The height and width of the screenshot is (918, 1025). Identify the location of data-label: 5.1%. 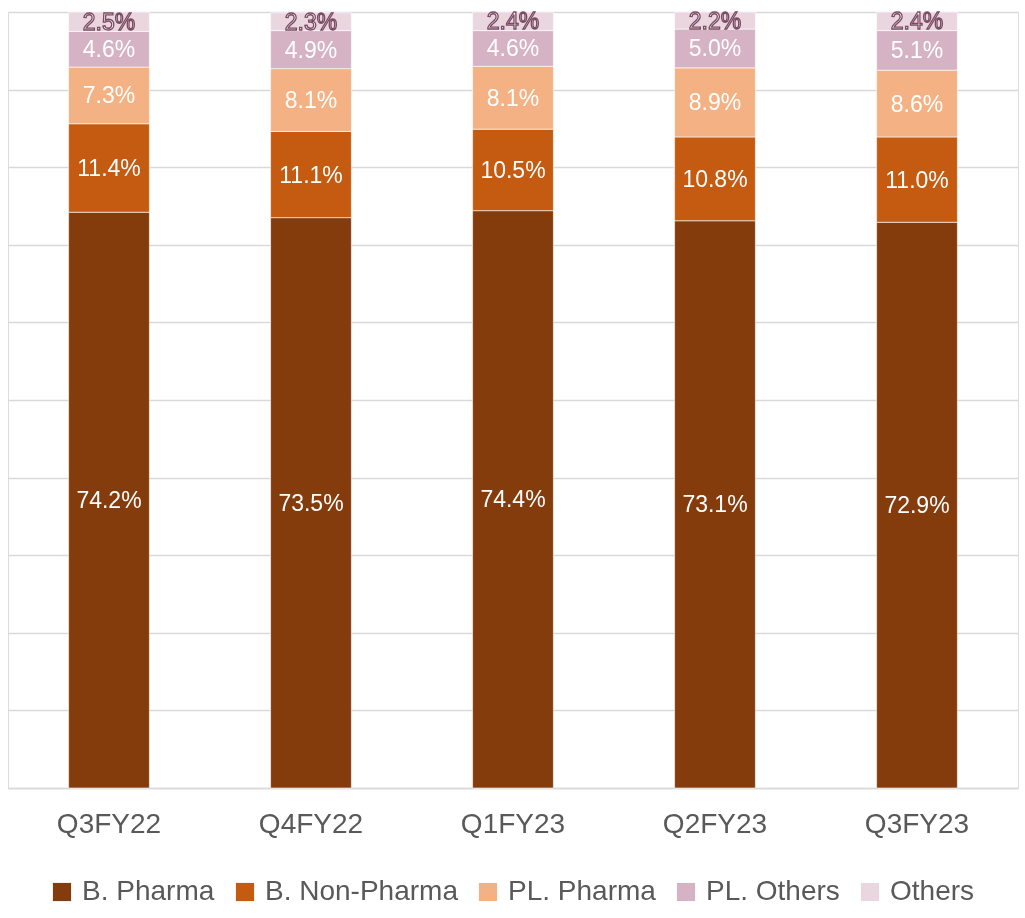
(917, 50).